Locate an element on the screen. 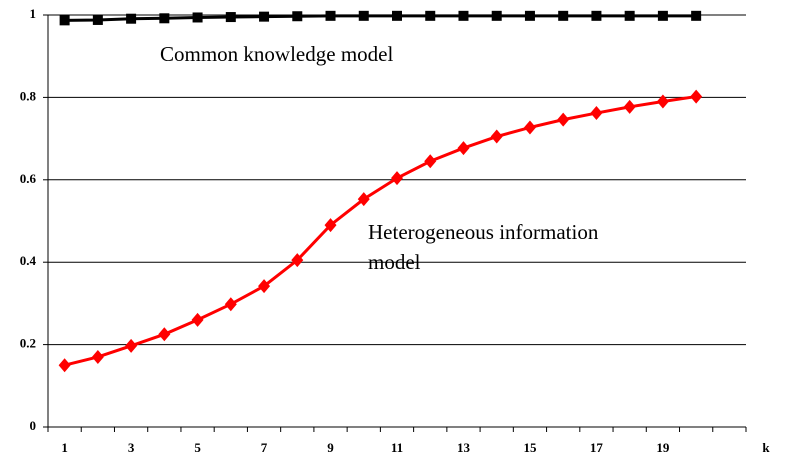  x-axis-label: k is located at coordinates (766, 447).